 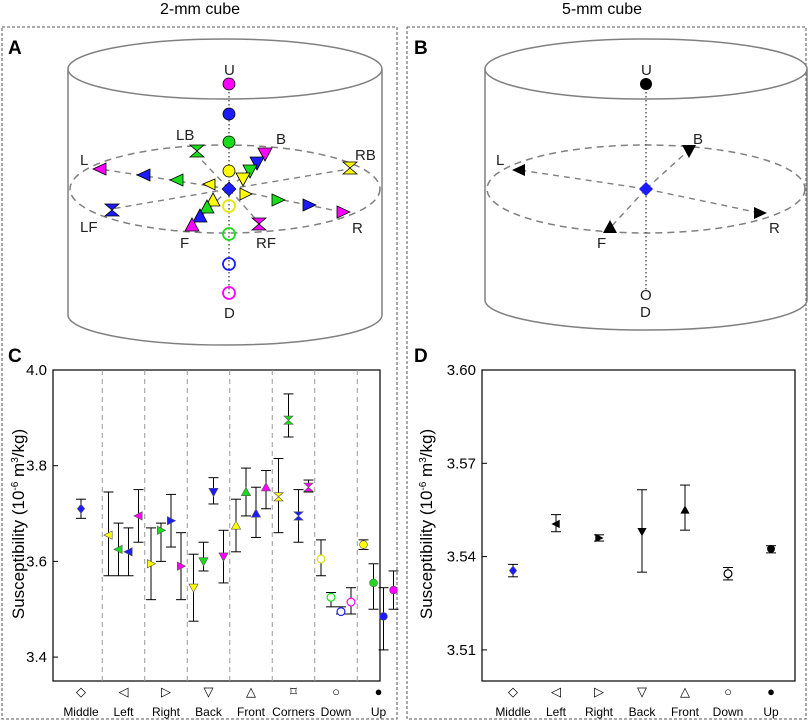 I want to click on marker-down-yellow, so click(x=229, y=206).